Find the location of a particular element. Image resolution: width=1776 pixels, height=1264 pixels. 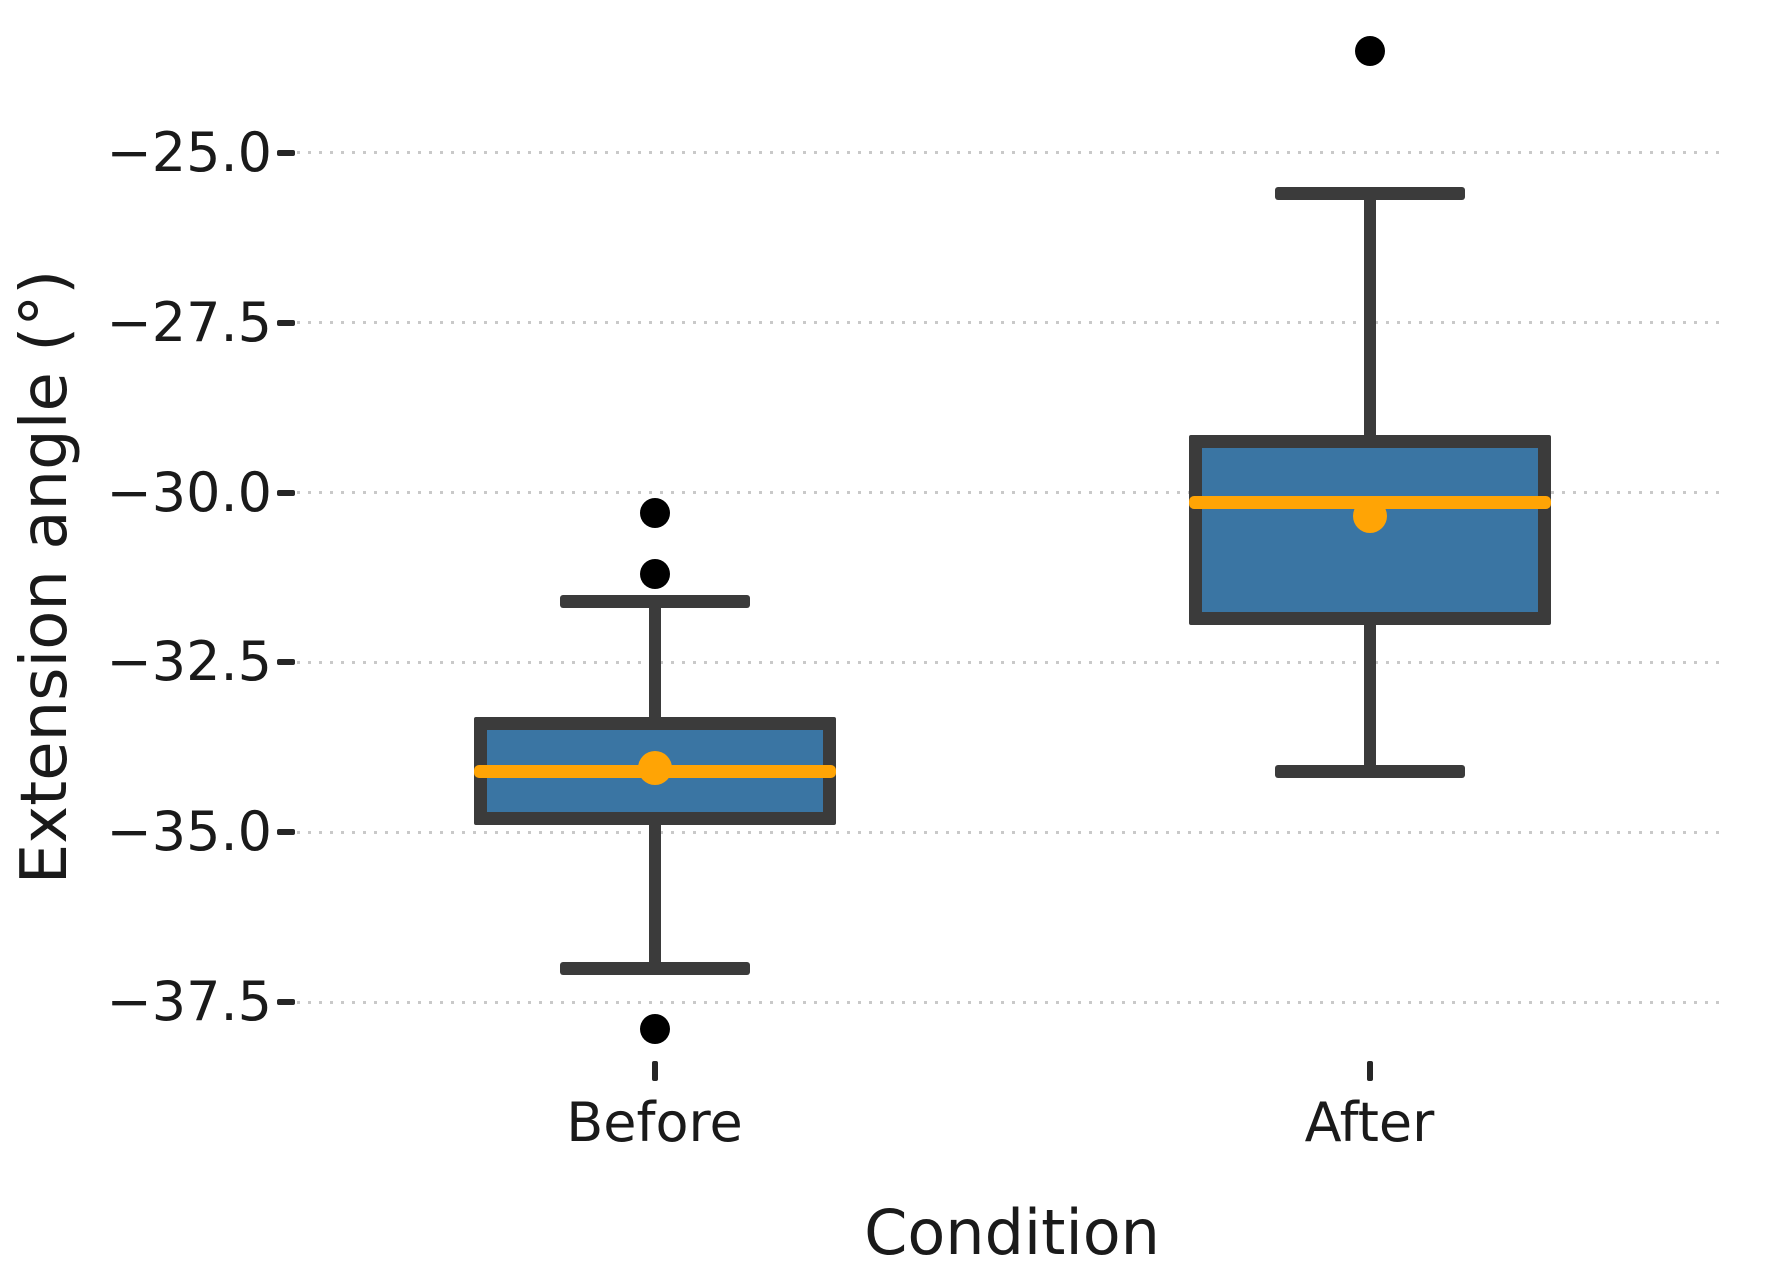

x-tick-label: After is located at coordinates (1369, 1122).